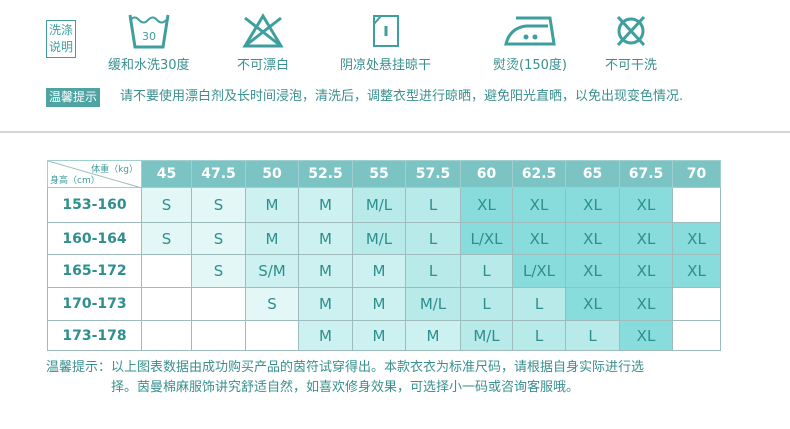 Image resolution: width=790 pixels, height=429 pixels. What do you see at coordinates (60, 47) in the screenshot?
I see `care-title-line: 说明` at bounding box center [60, 47].